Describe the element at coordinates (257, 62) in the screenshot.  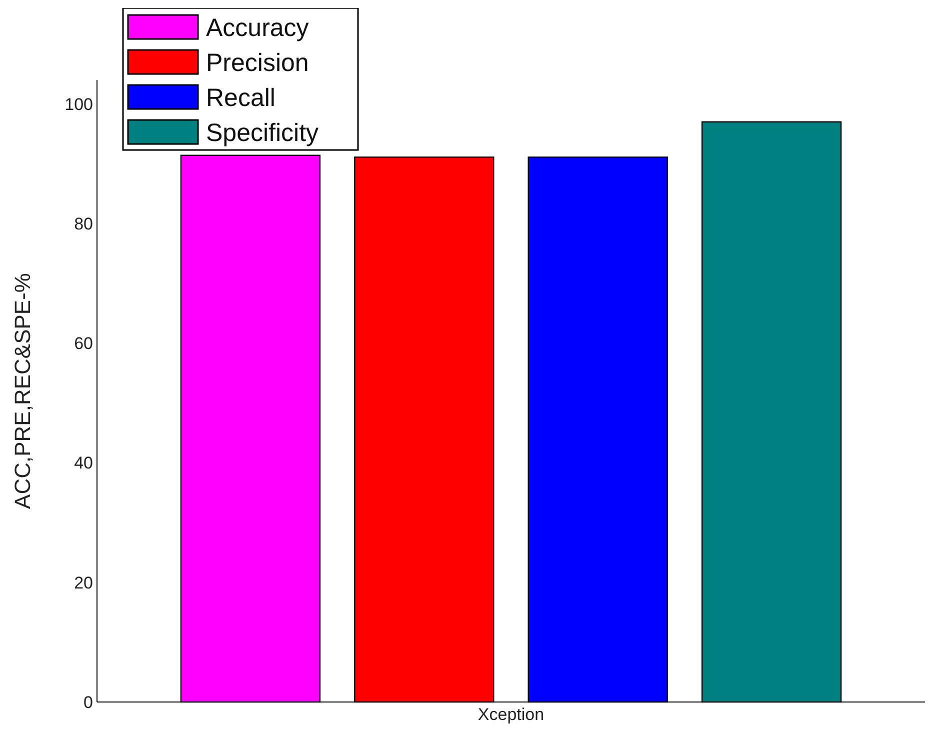
I see `legend-label: Precision` at that location.